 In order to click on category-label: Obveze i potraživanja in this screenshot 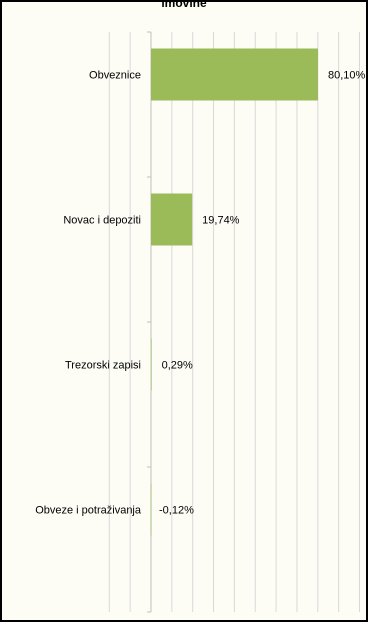, I will do `click(88, 511)`.